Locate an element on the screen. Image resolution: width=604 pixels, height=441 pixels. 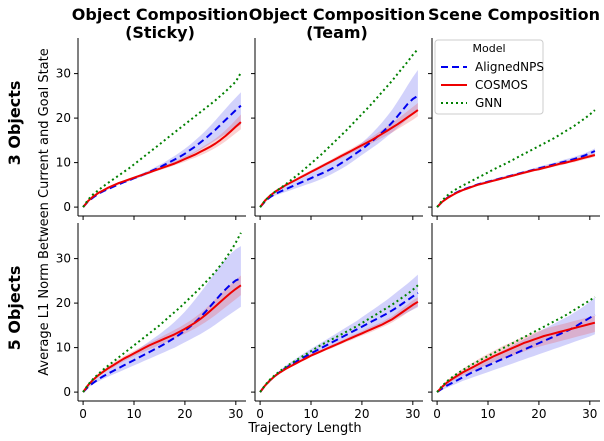
panel-axes-5-objects-object-composition-team is located at coordinates (337, 314).